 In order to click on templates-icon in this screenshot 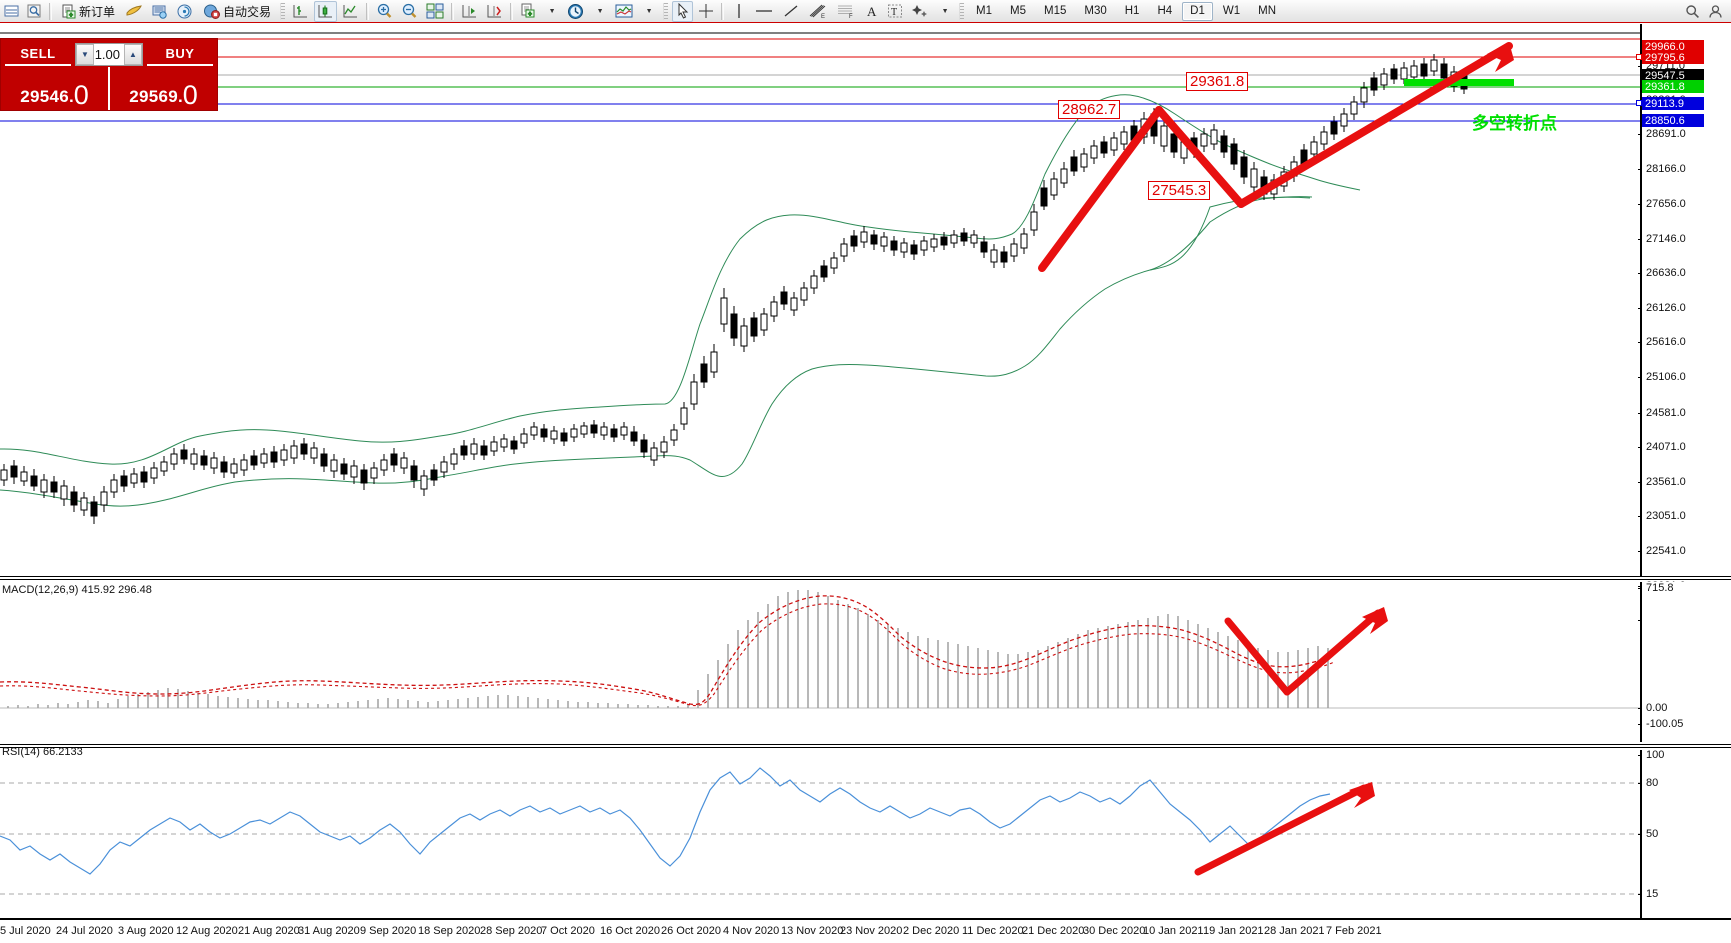, I will do `click(624, 11)`.